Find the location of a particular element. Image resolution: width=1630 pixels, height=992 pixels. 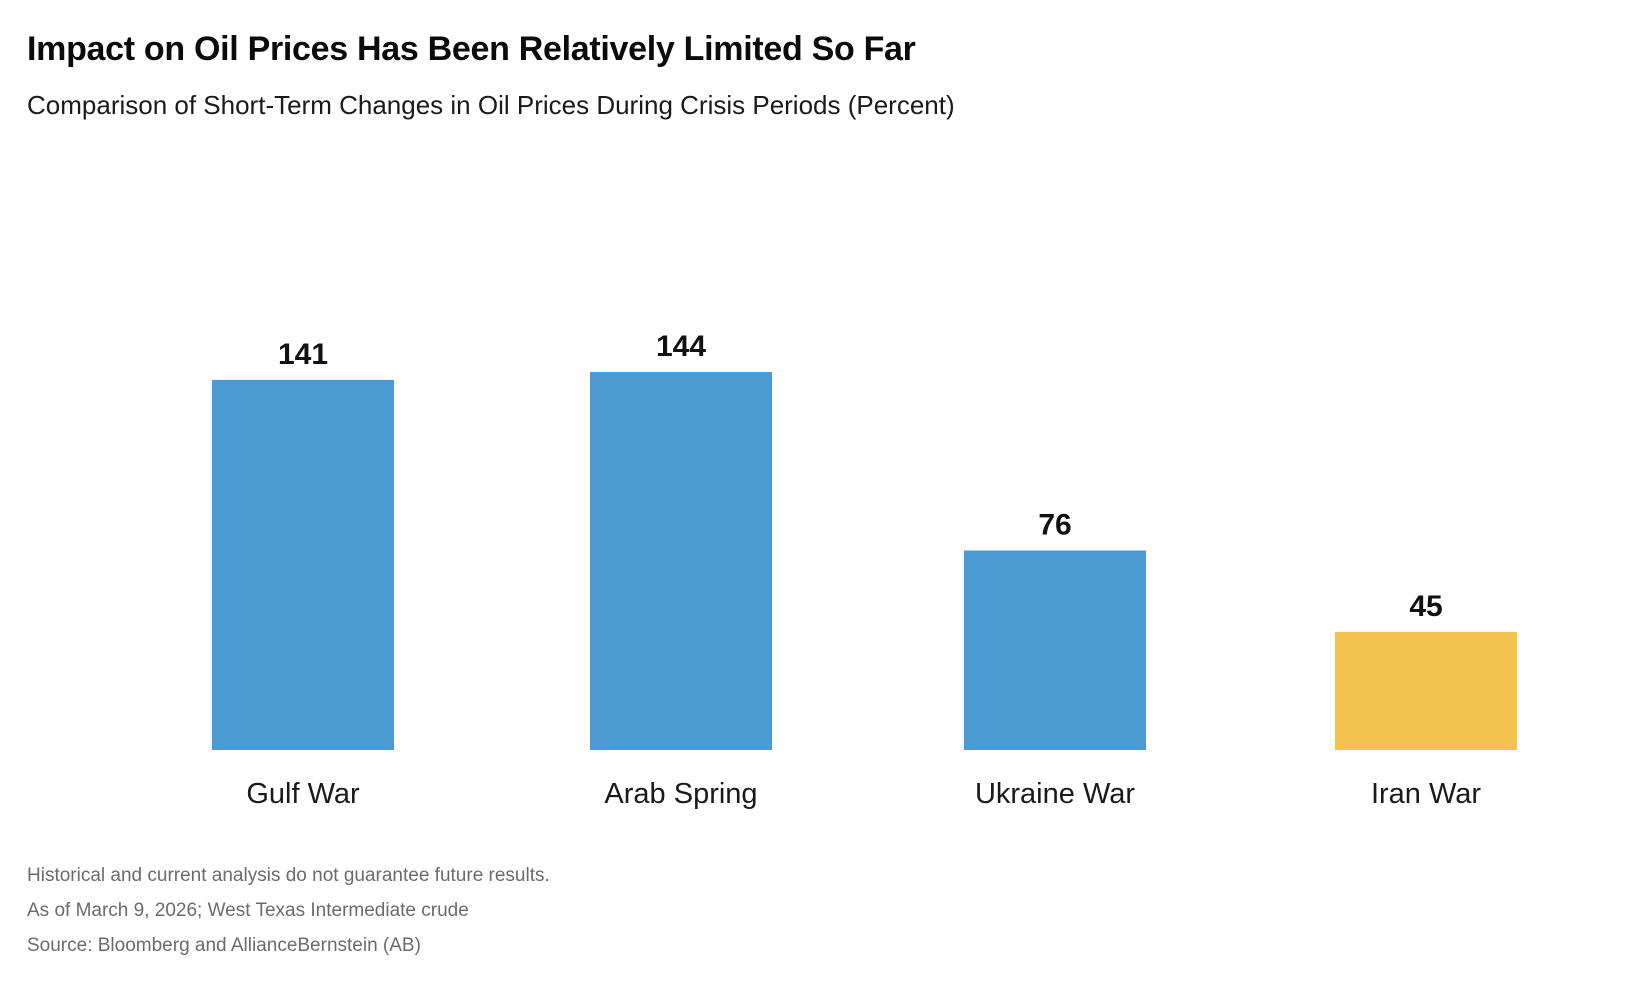

bar-gulf-war is located at coordinates (303, 564).